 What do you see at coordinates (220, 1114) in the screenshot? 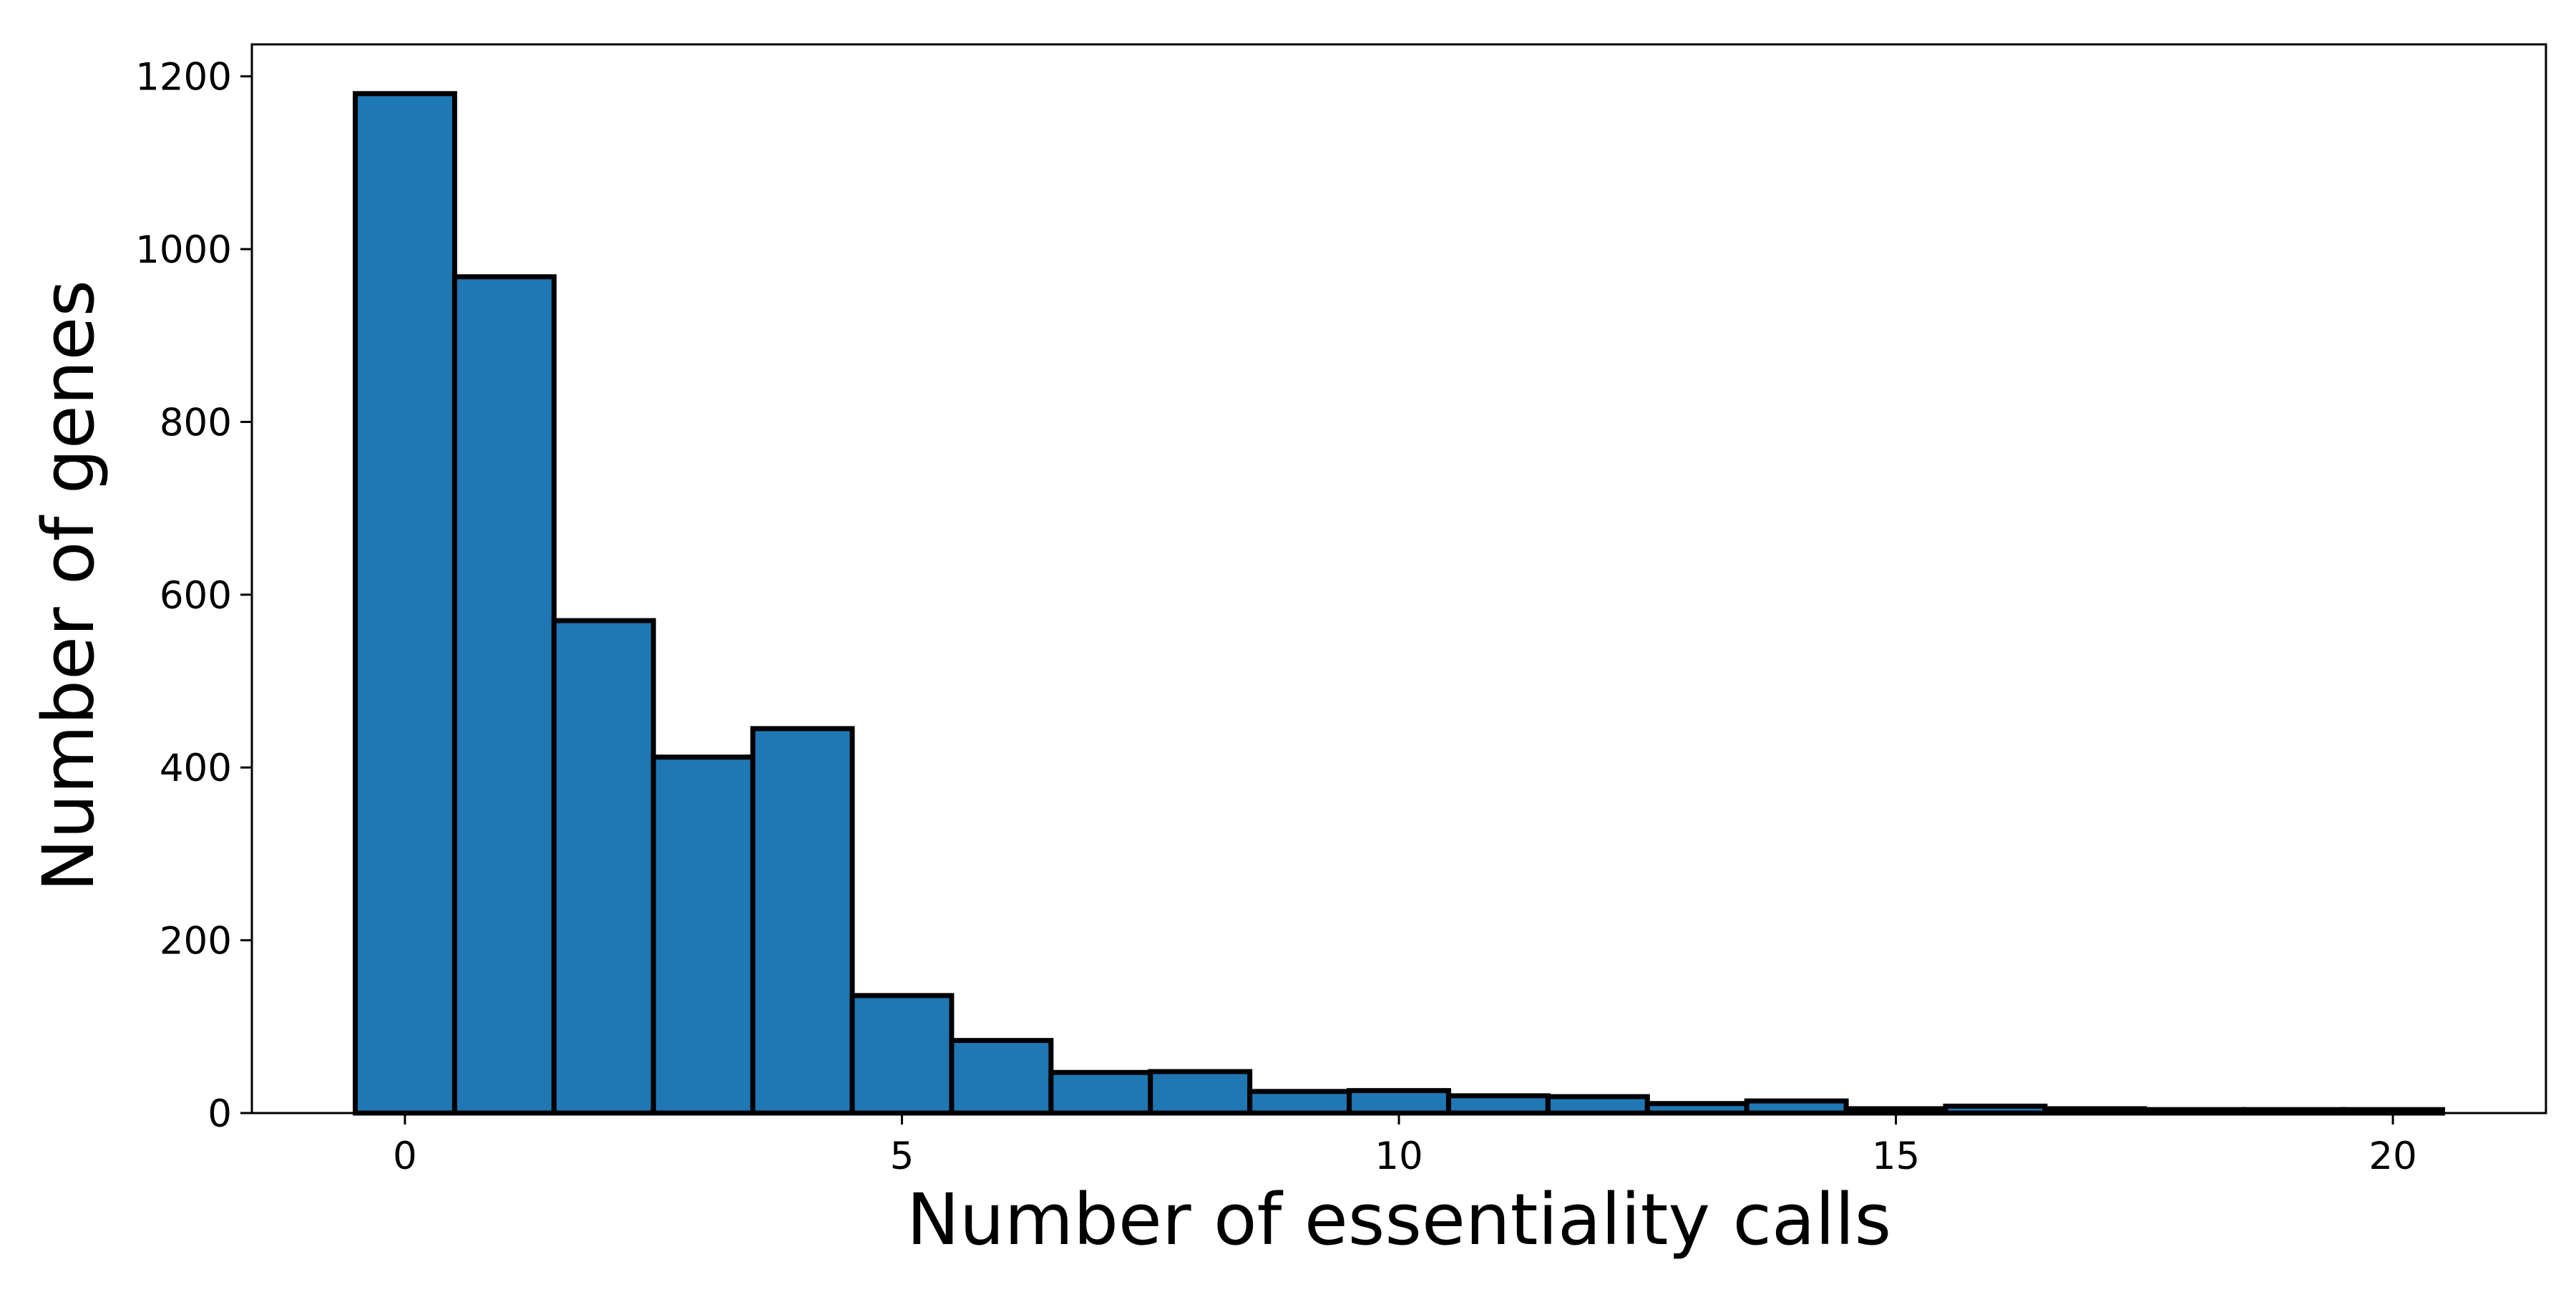
I see `y-tick-label: 0` at bounding box center [220, 1114].